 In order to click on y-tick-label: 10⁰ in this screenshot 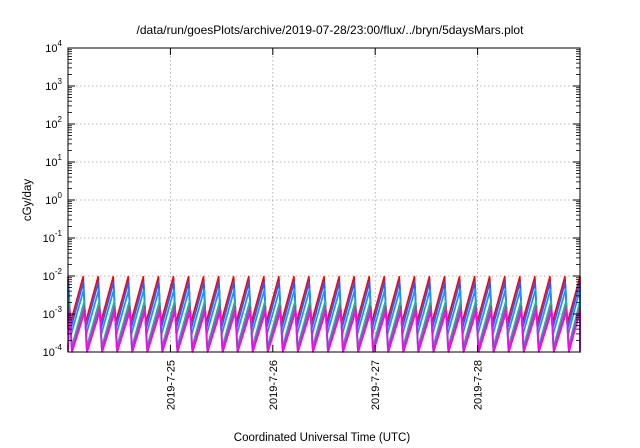, I will do `click(53, 199)`.